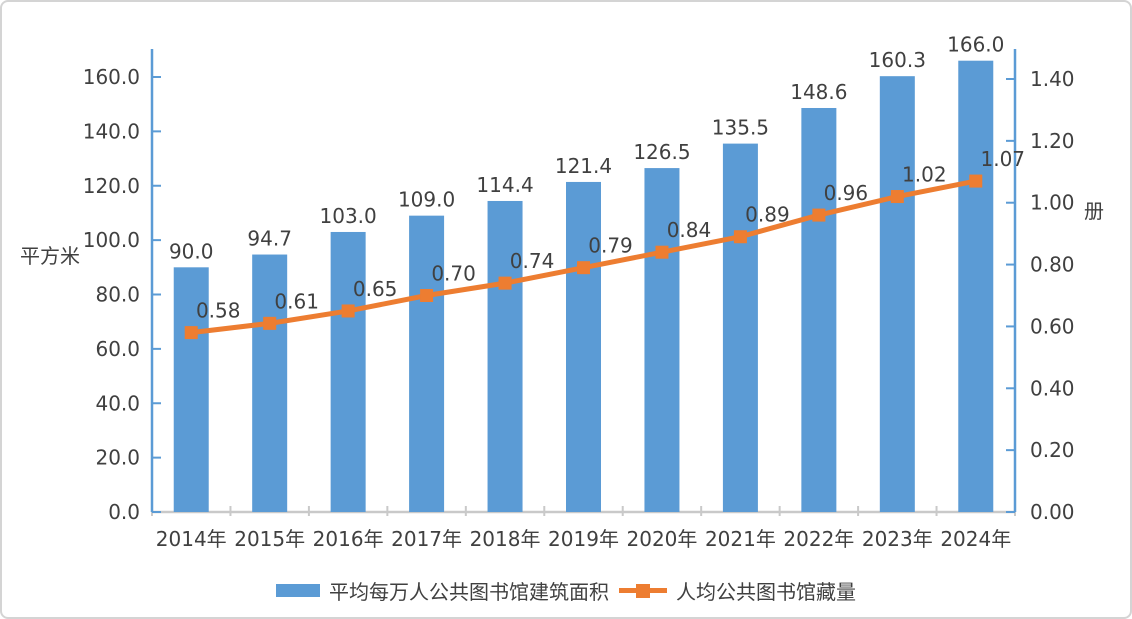 Image resolution: width=1132 pixels, height=619 pixels. I want to click on bar-data-label: 103.0, so click(348, 216).